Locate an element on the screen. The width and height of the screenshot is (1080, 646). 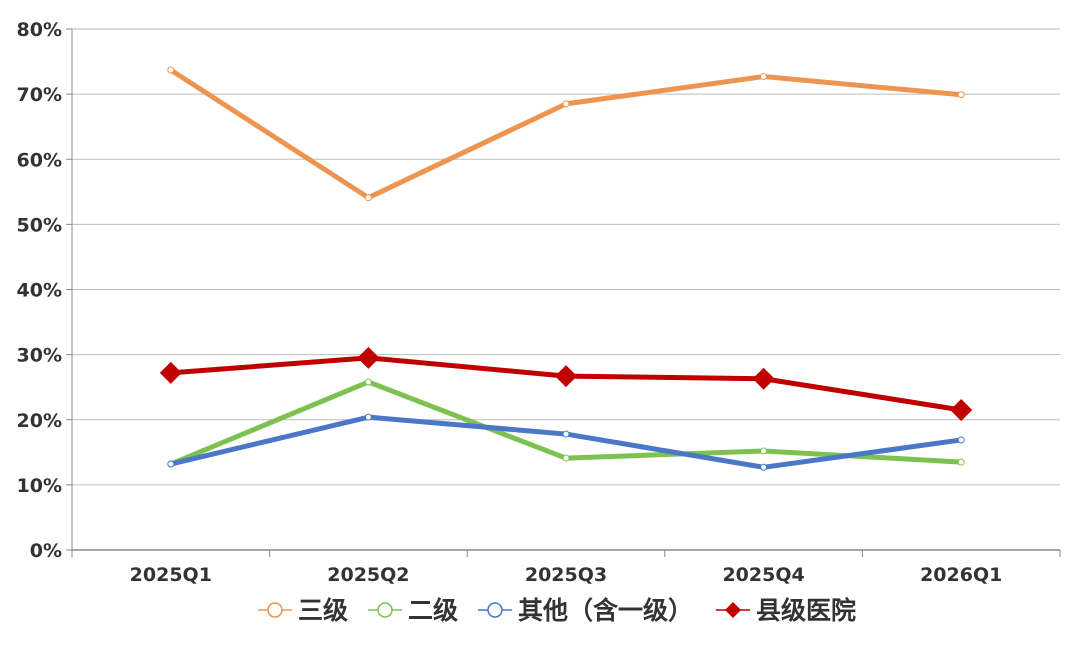
y-tick-label: 30% is located at coordinates (39, 356).